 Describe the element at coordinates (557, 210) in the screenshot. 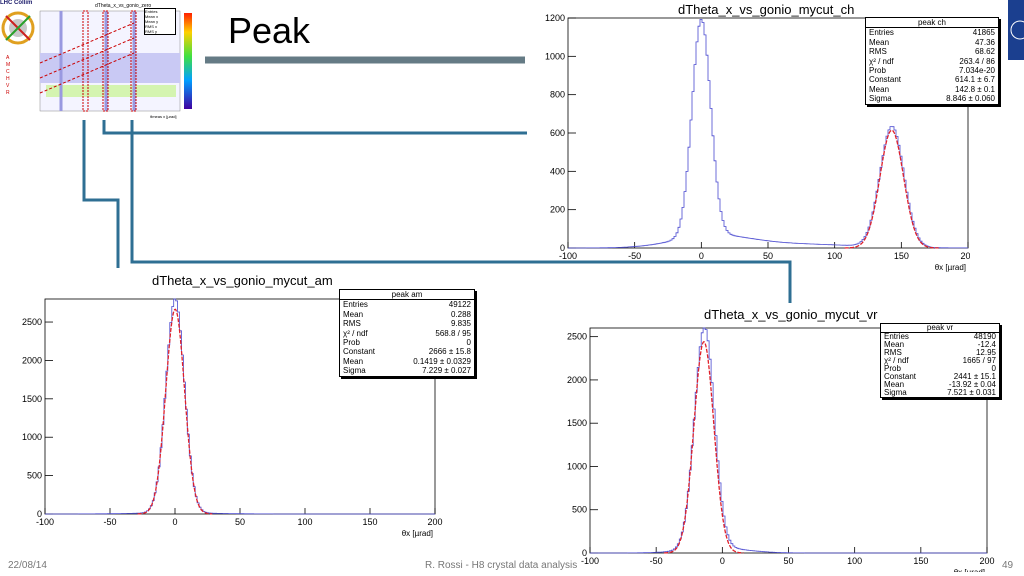

I see `y-tick-label: 200` at that location.